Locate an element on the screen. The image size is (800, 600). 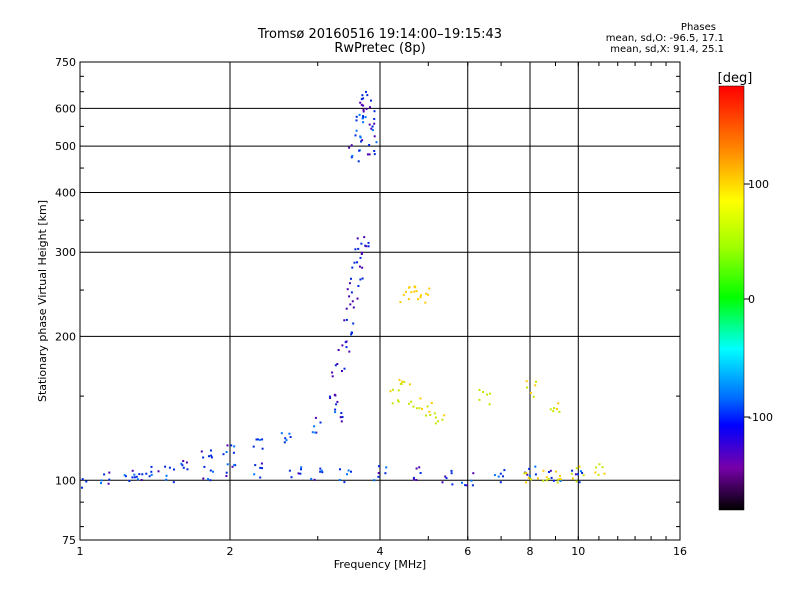
colorbar-label: [deg] is located at coordinates (735, 78).